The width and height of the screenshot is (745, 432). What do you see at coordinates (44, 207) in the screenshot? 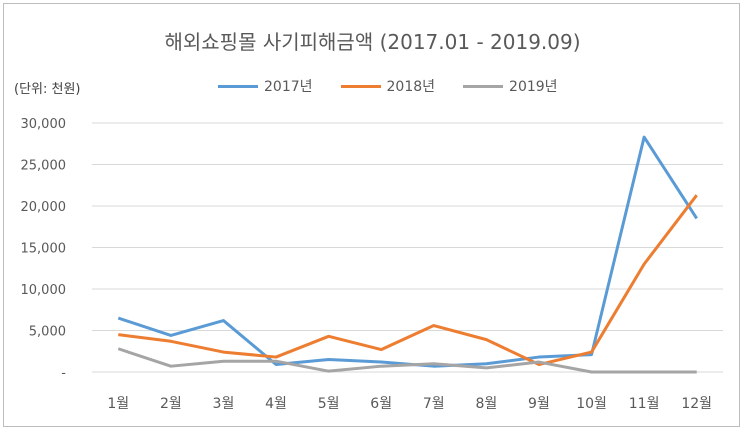
I see `y-tick-label: 20,000` at bounding box center [44, 207].